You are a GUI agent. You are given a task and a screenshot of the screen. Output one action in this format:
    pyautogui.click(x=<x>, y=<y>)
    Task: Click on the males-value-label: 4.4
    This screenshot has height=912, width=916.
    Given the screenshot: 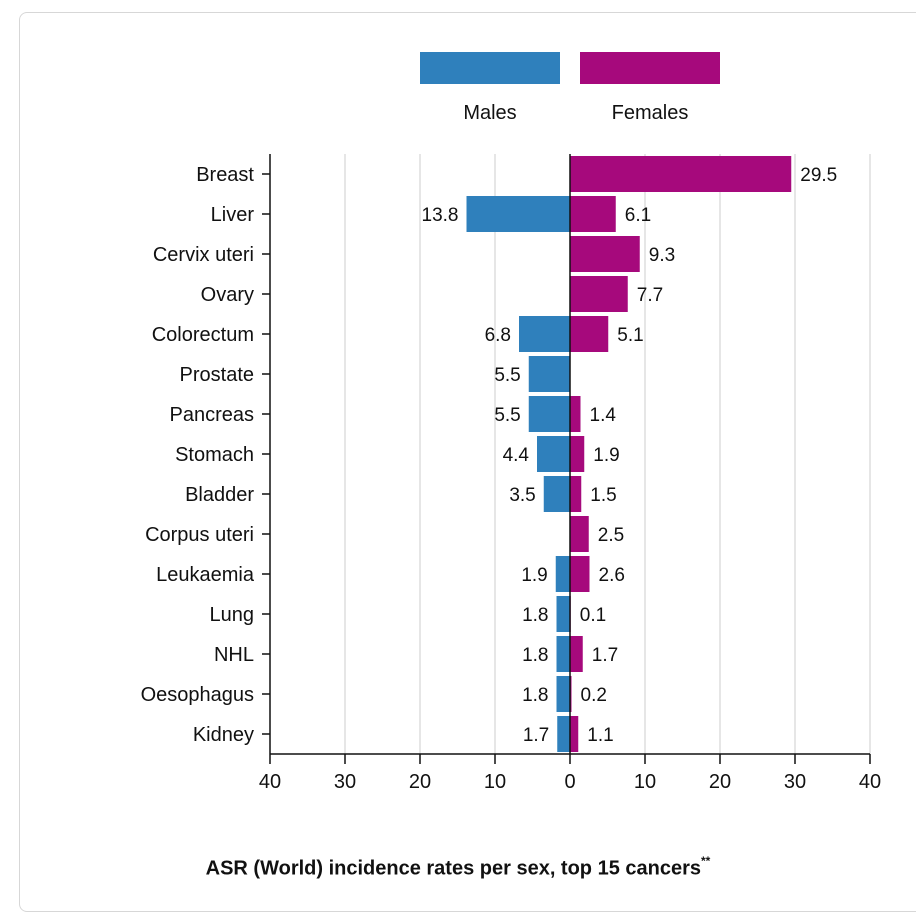 What is the action you would take?
    pyautogui.click(x=516, y=455)
    